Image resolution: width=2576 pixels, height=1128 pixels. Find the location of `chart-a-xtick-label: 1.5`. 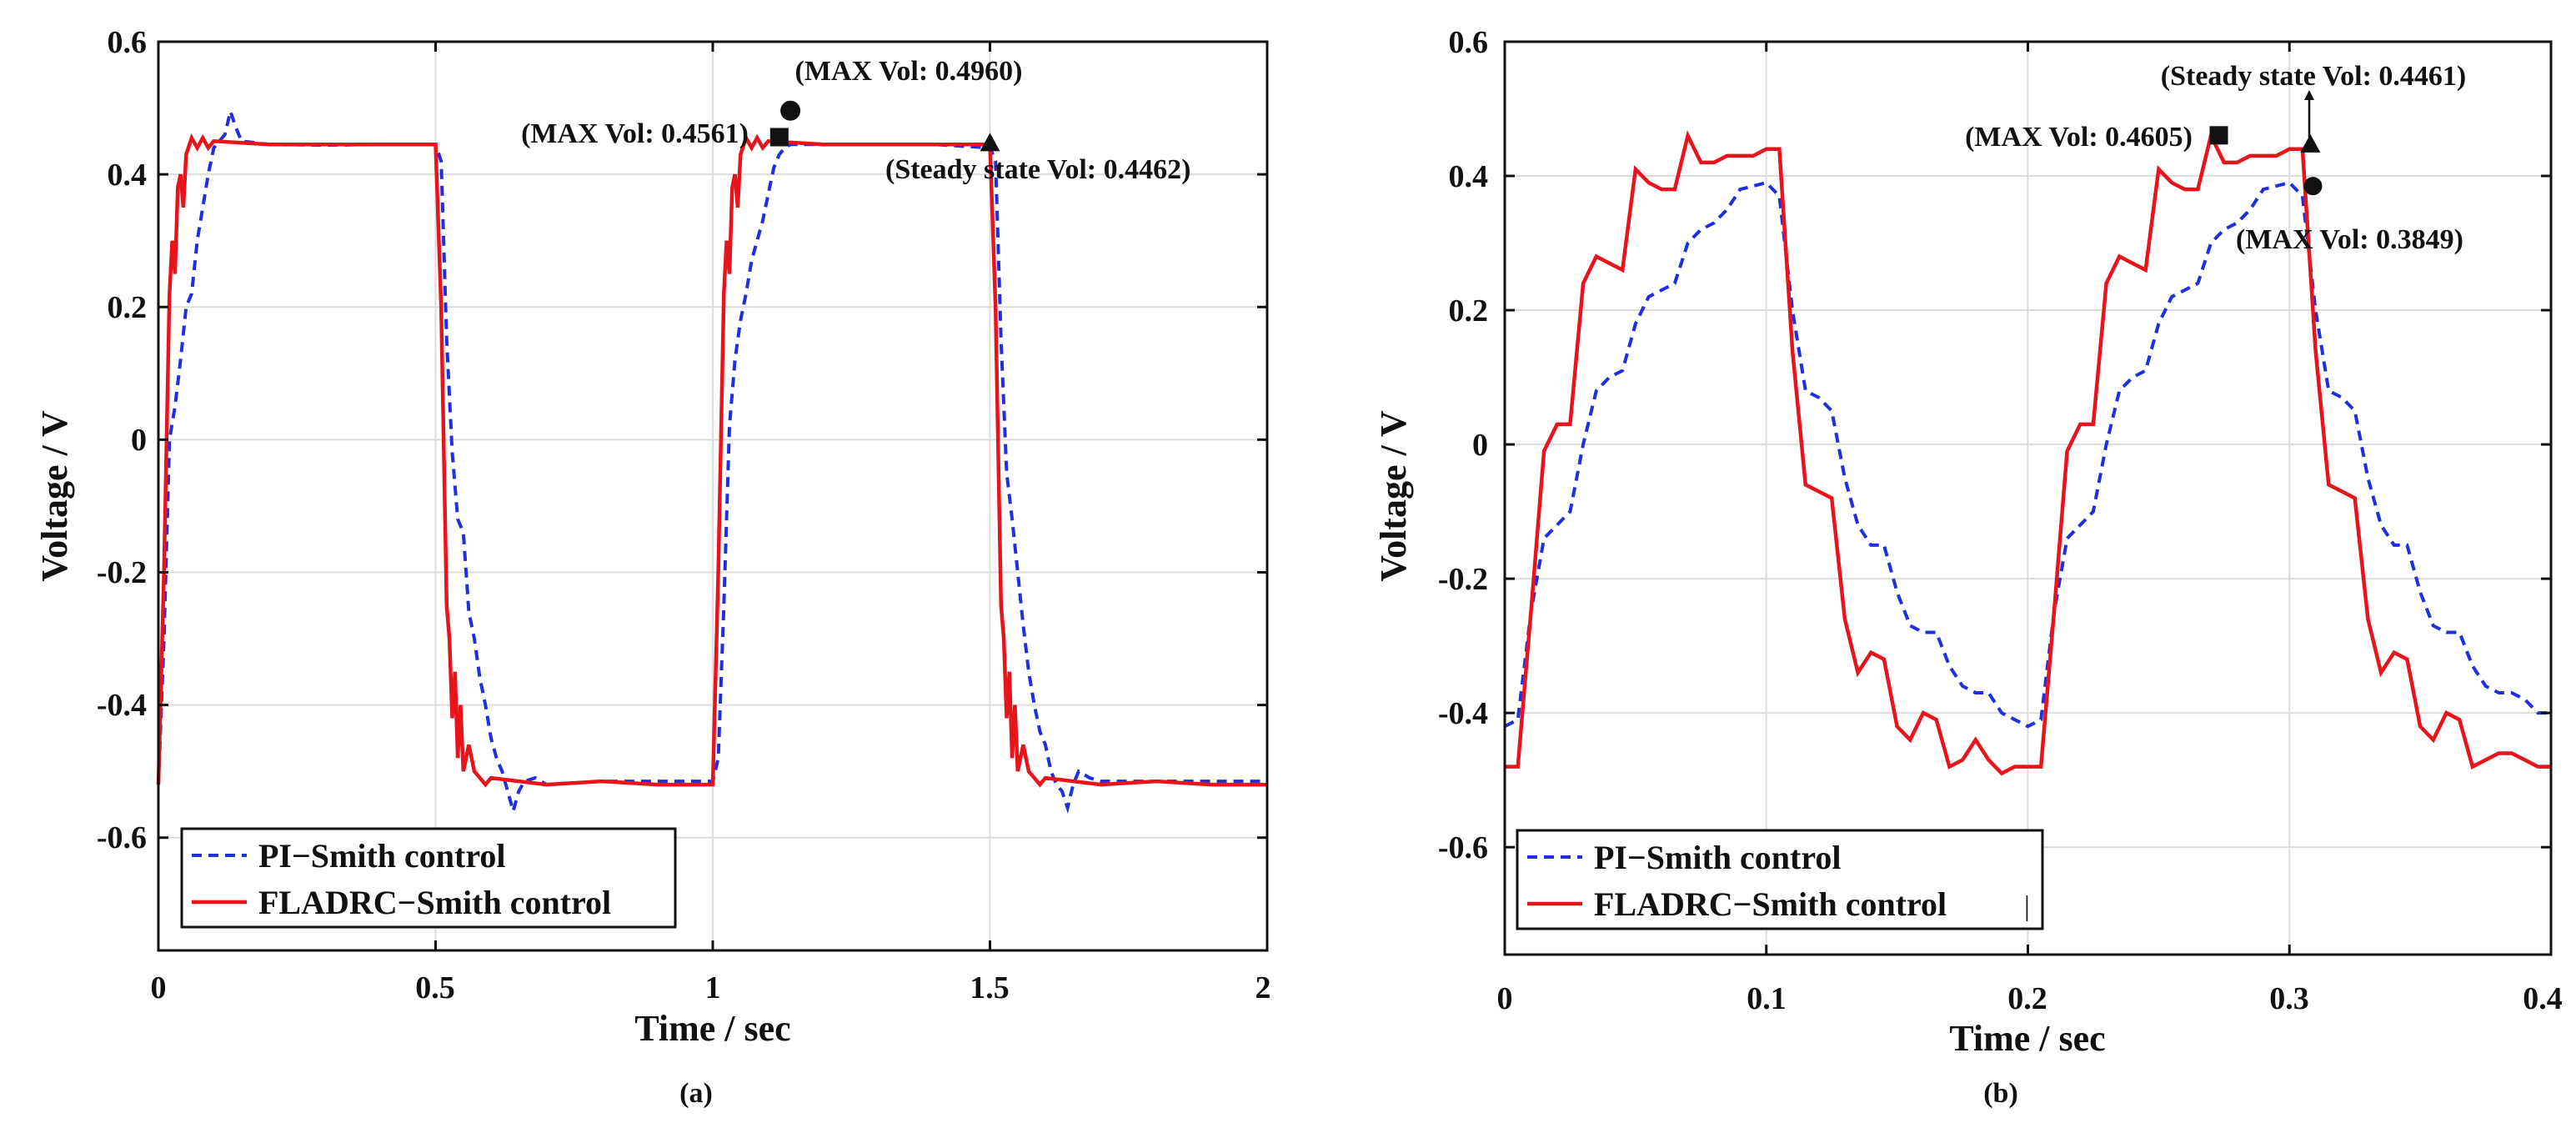

chart-a-xtick-label: 1.5 is located at coordinates (990, 988).